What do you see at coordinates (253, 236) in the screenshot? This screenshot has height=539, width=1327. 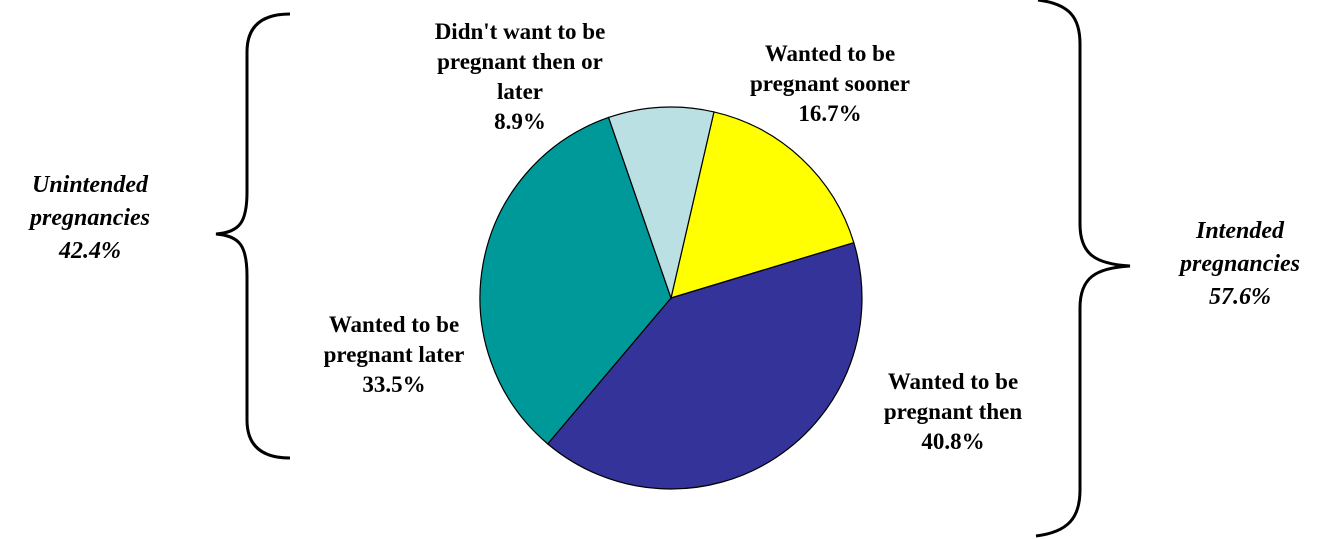 I see `unintended-brace` at bounding box center [253, 236].